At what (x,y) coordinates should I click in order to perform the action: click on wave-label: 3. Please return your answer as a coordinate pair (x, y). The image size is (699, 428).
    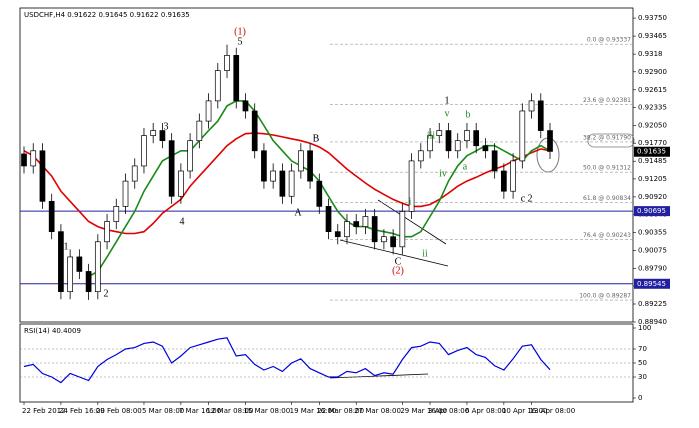
    Looking at the image, I should click on (166, 126).